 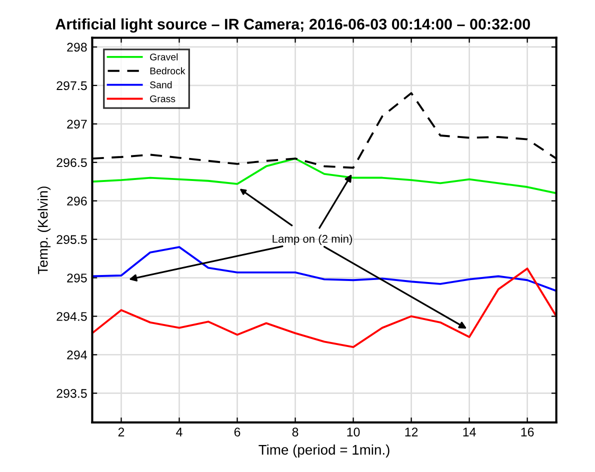 What do you see at coordinates (164, 56) in the screenshot?
I see `legend-label: Gravel` at bounding box center [164, 56].